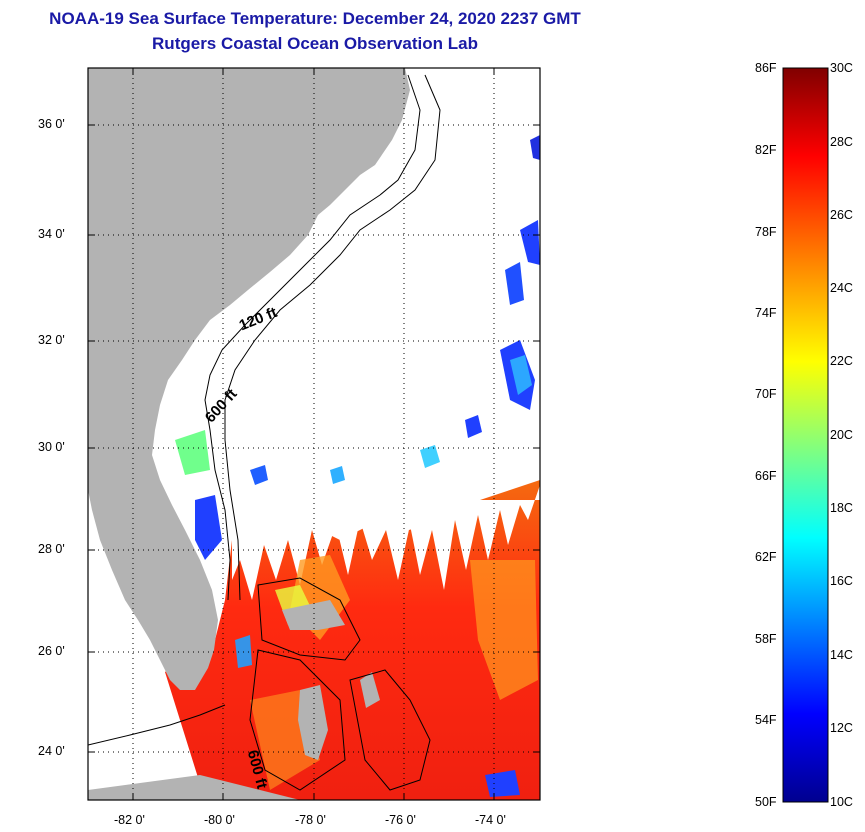 The width and height of the screenshot is (865, 832). I want to click on sst-blue-patch-south, so click(502, 783).